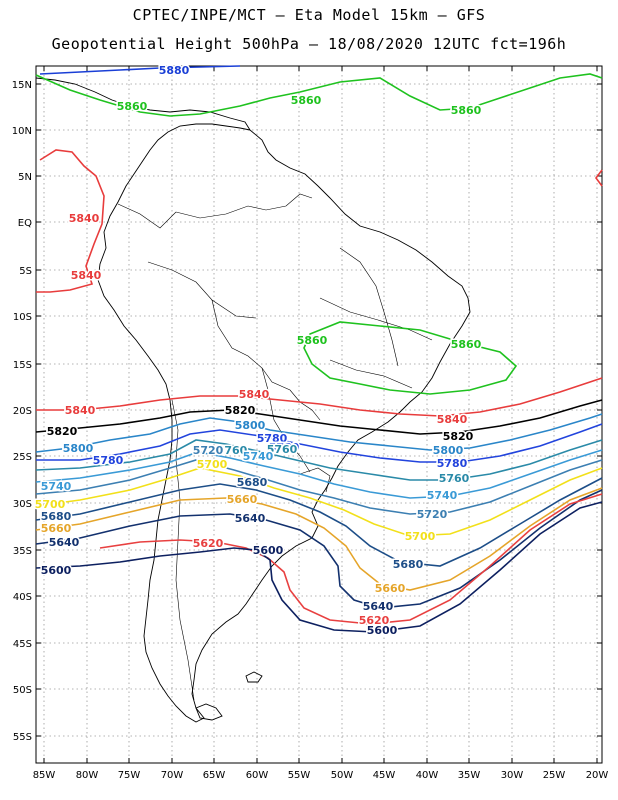 Image resolution: width=618 pixels, height=800 pixels. I want to click on longitude-label: 85W, so click(44, 775).